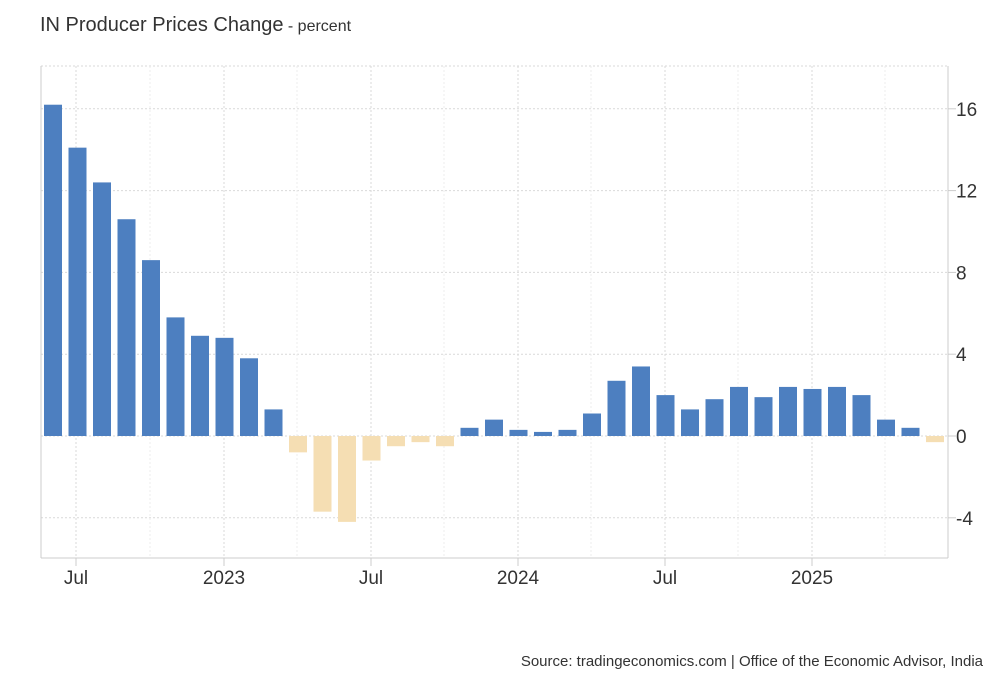 This screenshot has width=1000, height=683. What do you see at coordinates (319, 26) in the screenshot?
I see `chart-unit-label: - percent` at bounding box center [319, 26].